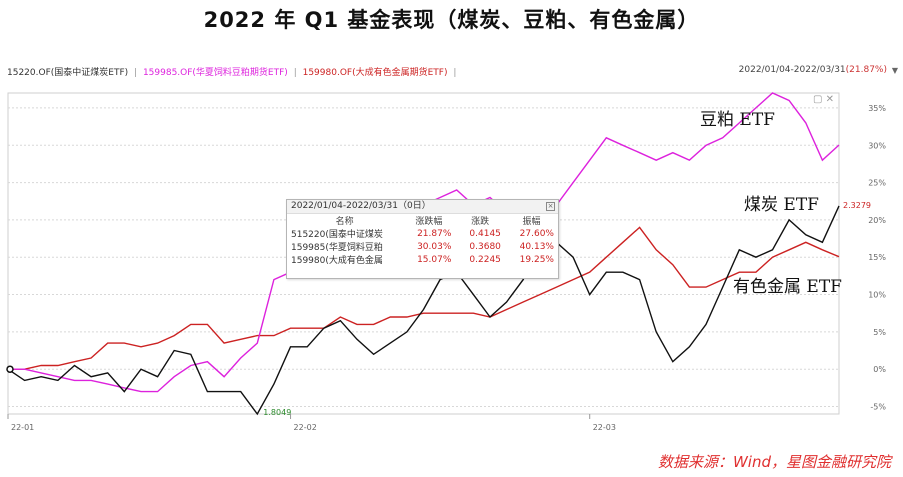  Describe the element at coordinates (818, 99) in the screenshot. I see `maximize-icon: ▢` at that location.